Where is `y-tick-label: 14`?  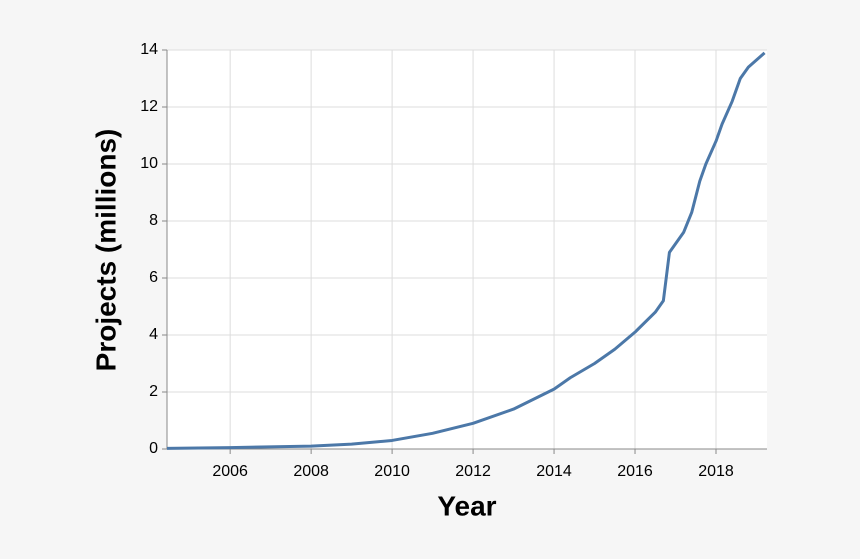
y-tick-label: 14 is located at coordinates (149, 49).